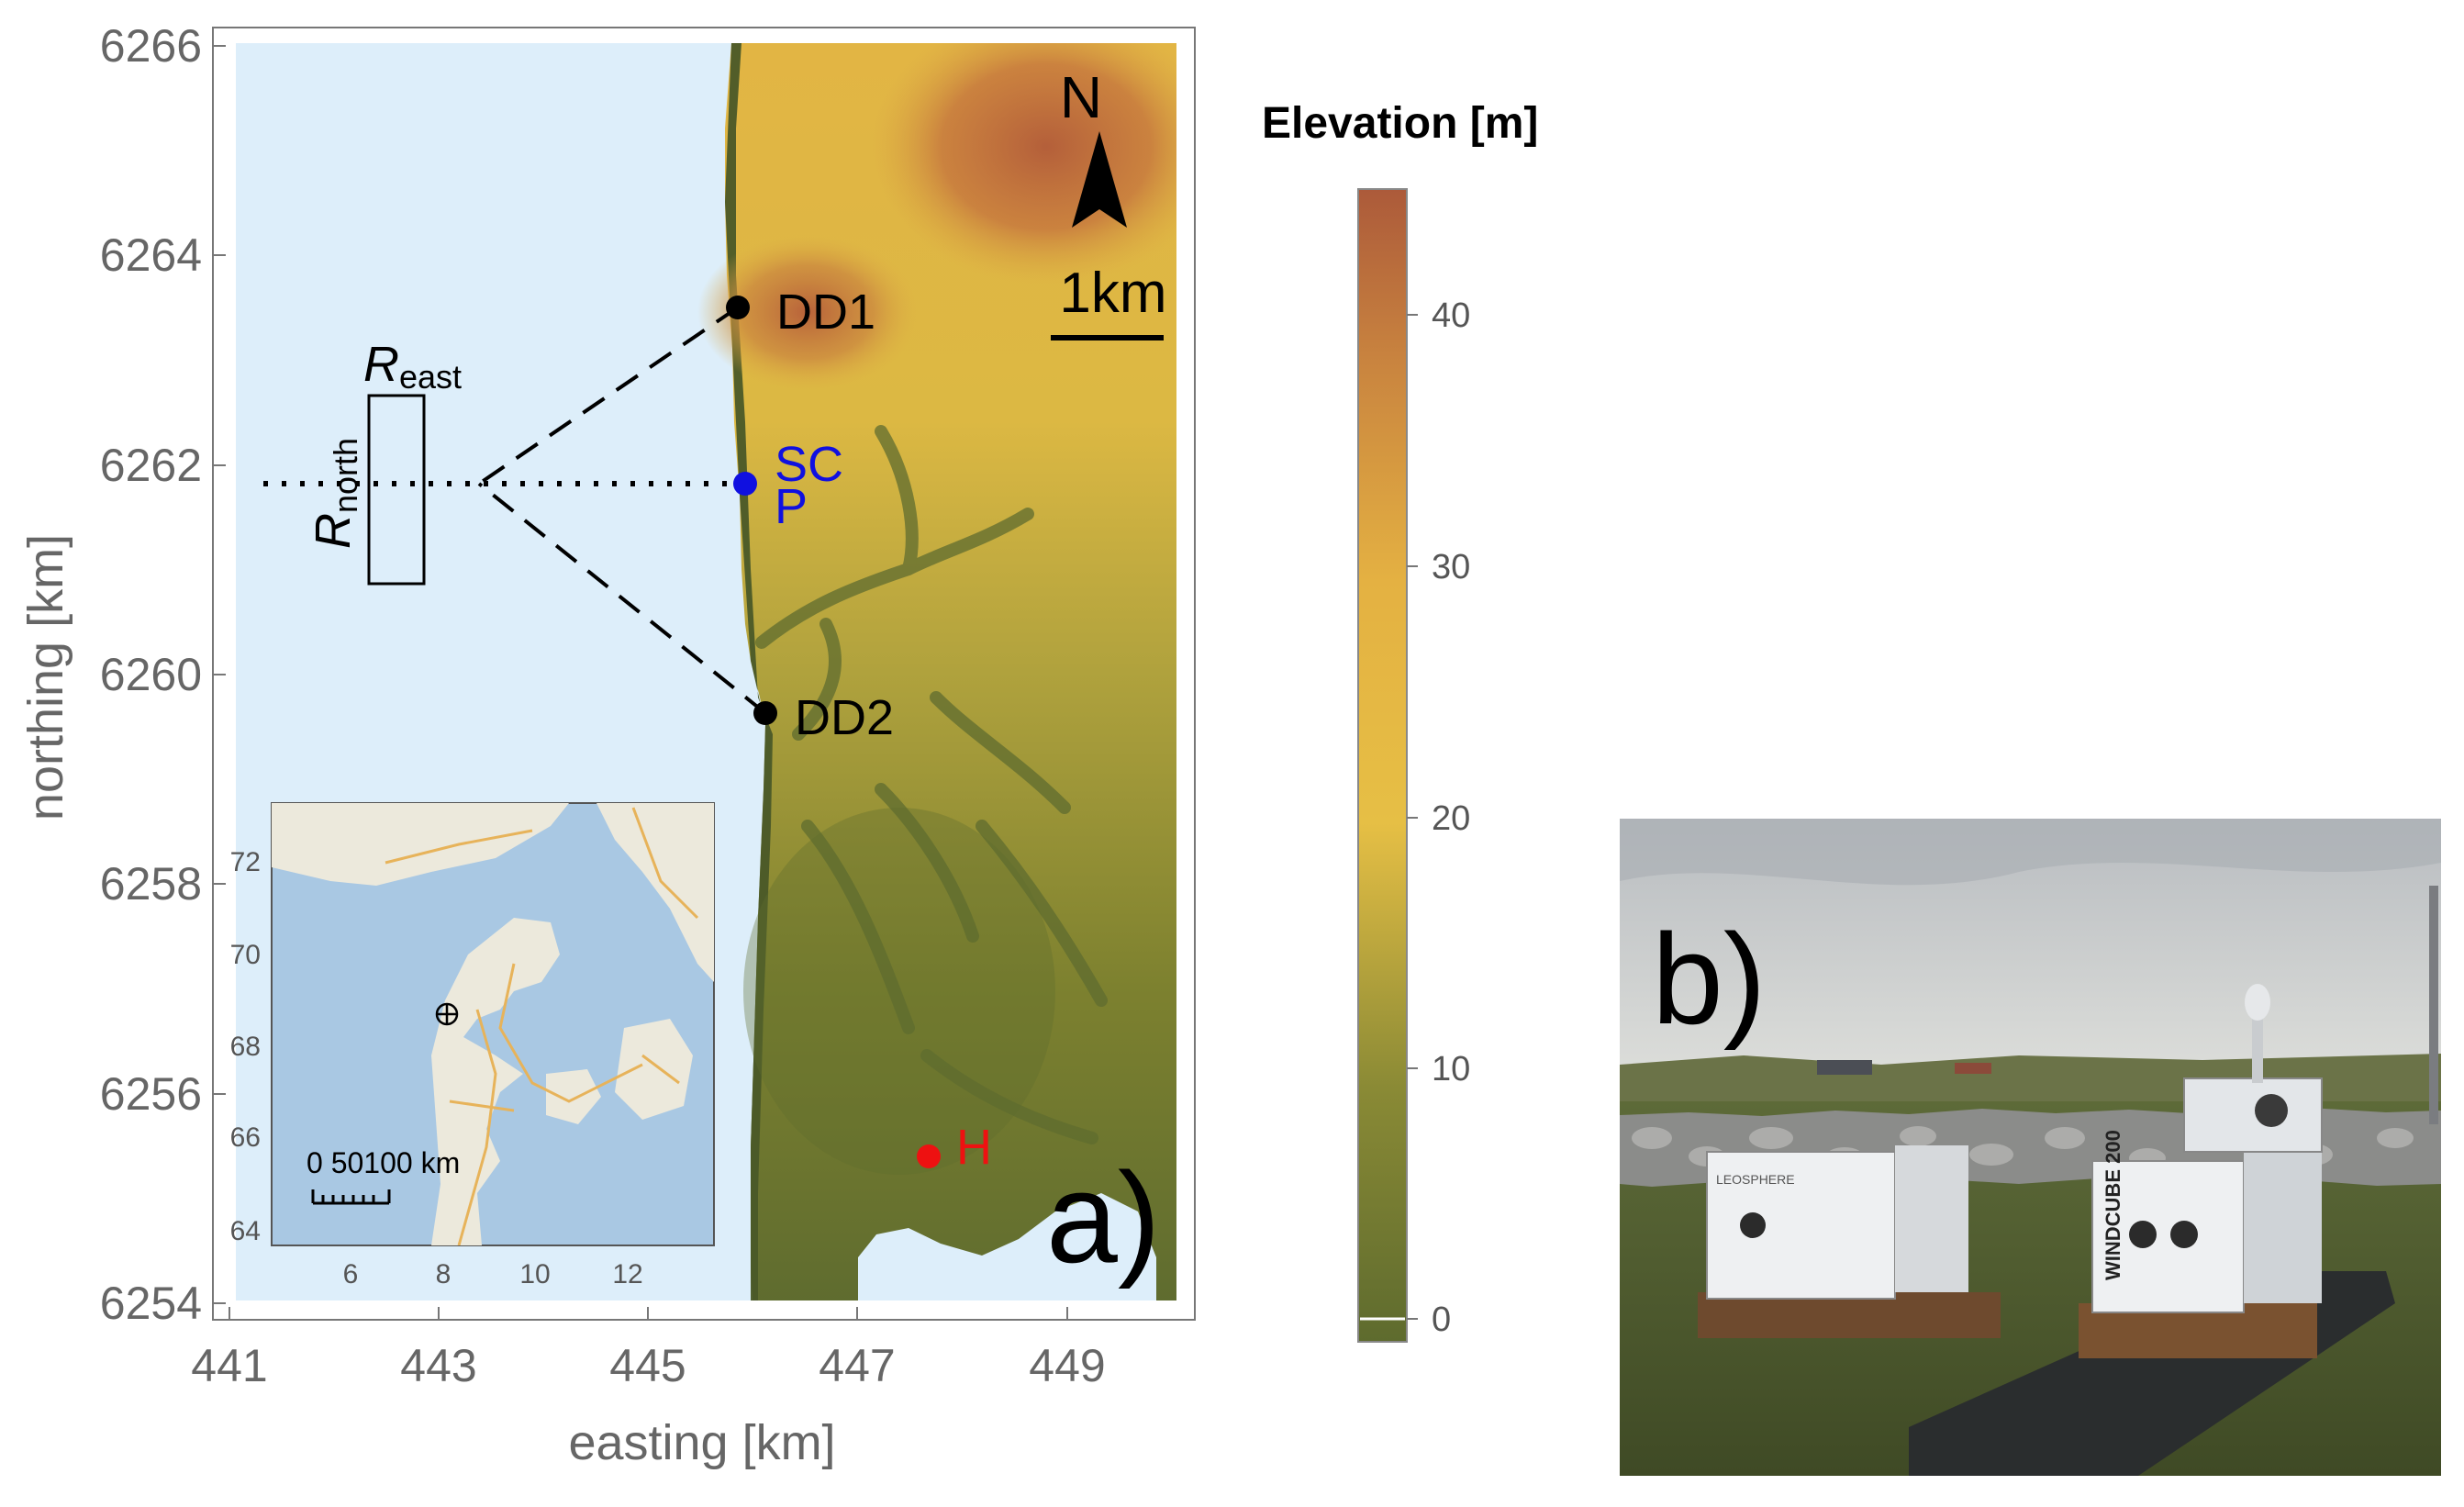 This screenshot has height=1507, width=2464. What do you see at coordinates (383, 1162) in the screenshot?
I see `inset-scale-label: 0 50100 km` at bounding box center [383, 1162].